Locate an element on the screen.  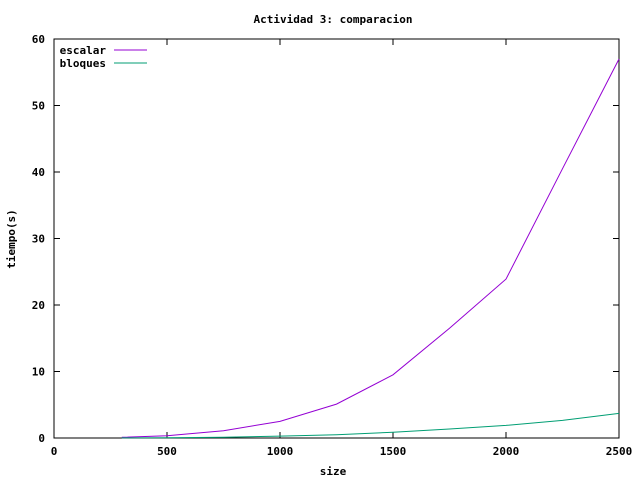
legend-label-bloques: bloques is located at coordinates (83, 63).